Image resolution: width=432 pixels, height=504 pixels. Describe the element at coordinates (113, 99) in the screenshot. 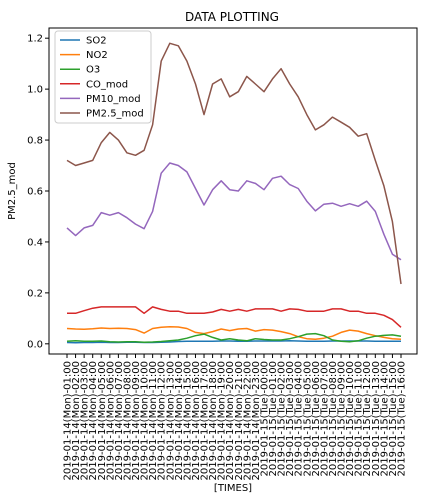

I see `legend-label: PM10_mod` at that location.